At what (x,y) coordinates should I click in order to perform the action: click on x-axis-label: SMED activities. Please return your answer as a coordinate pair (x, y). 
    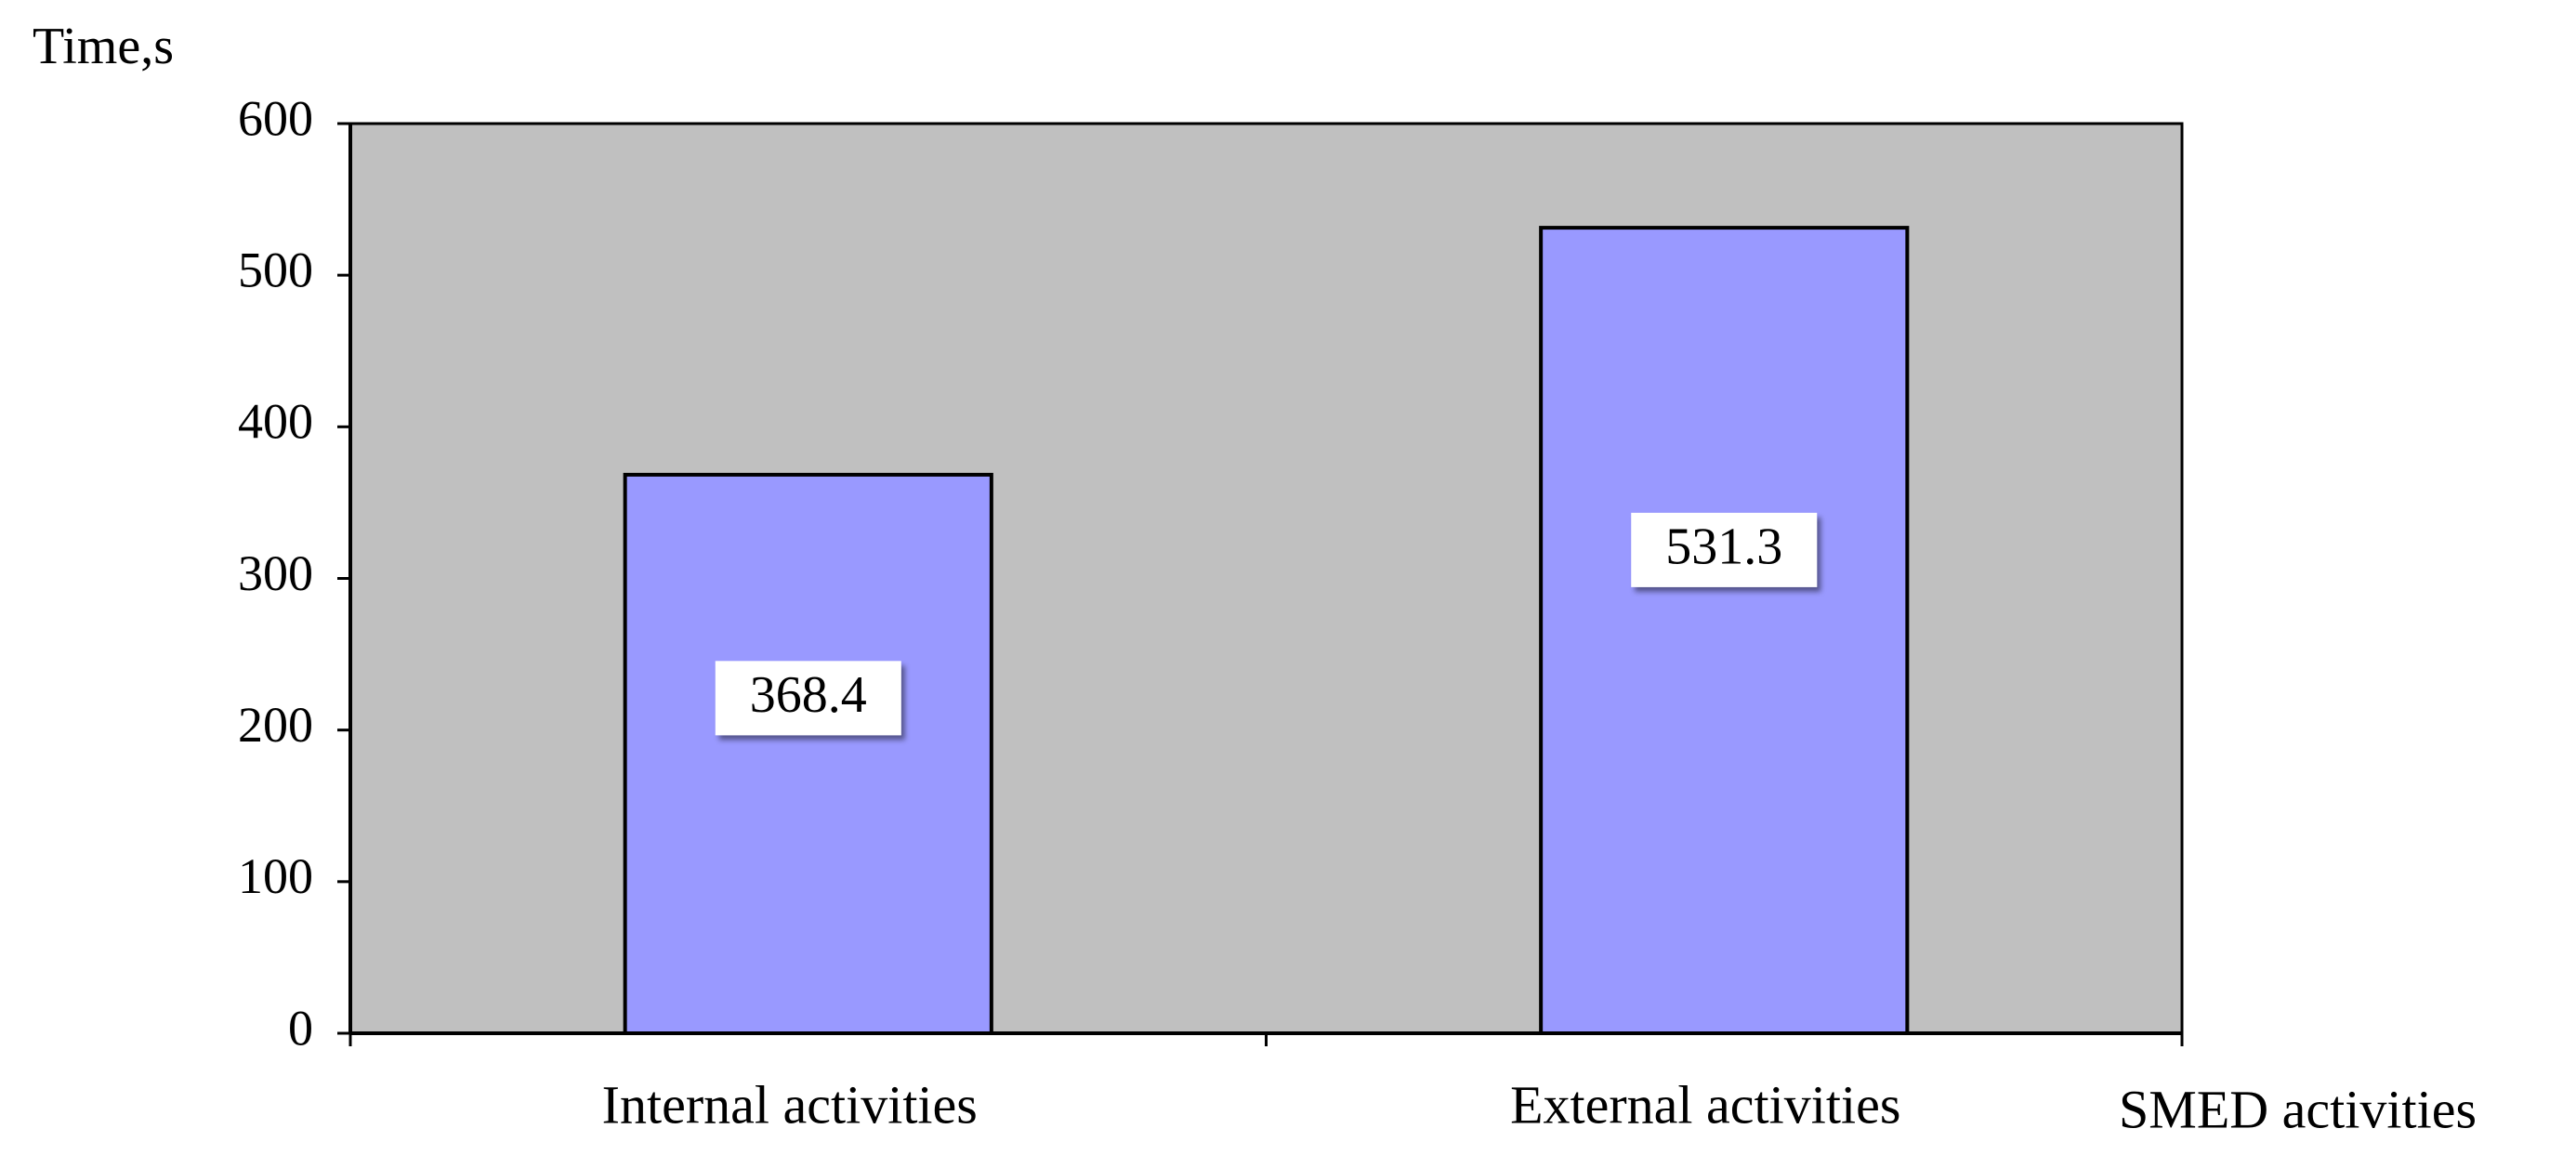
    Looking at the image, I should click on (2298, 1109).